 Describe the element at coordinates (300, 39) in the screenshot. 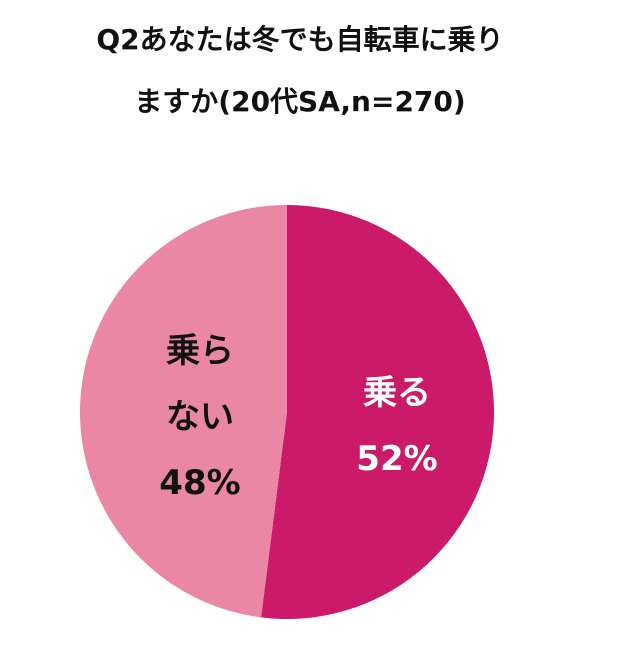

I see `chart-title: Q2あなたは冬でも自転車に乗り` at that location.